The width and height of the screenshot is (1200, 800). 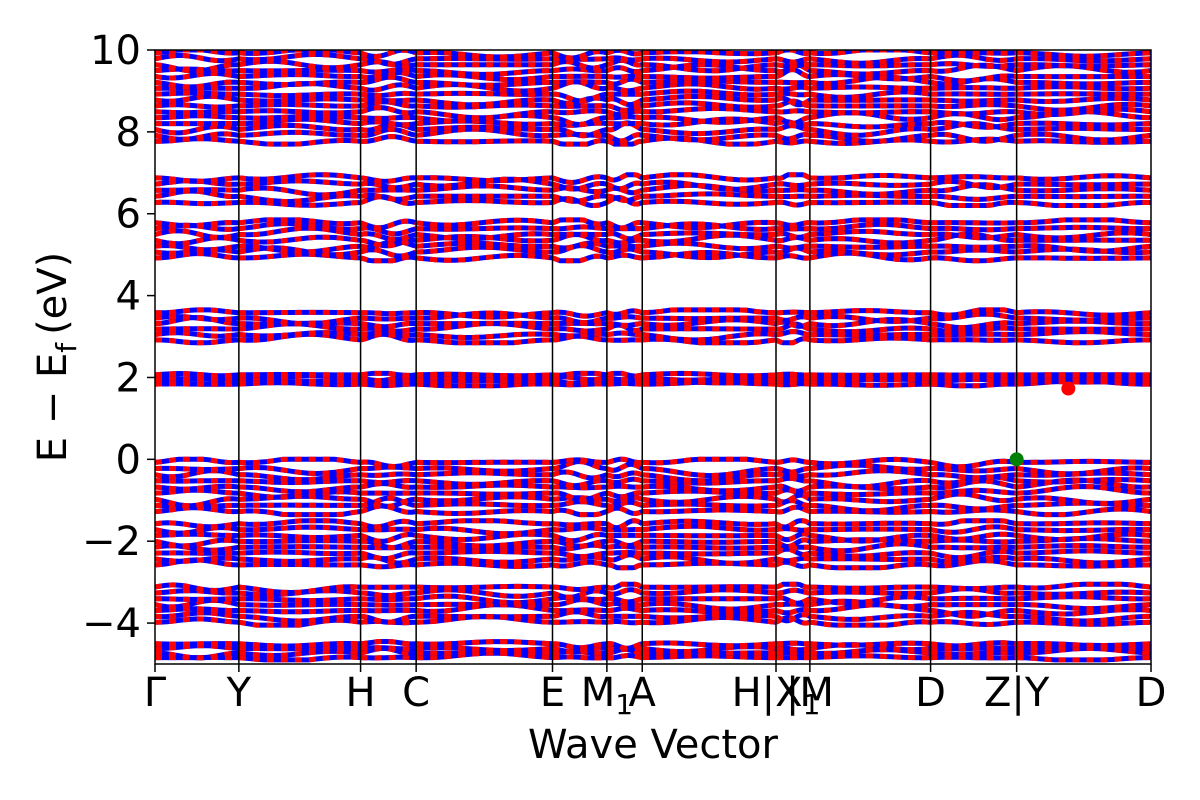 I want to click on x-tick-label-main: Y, so click(x=239, y=693).